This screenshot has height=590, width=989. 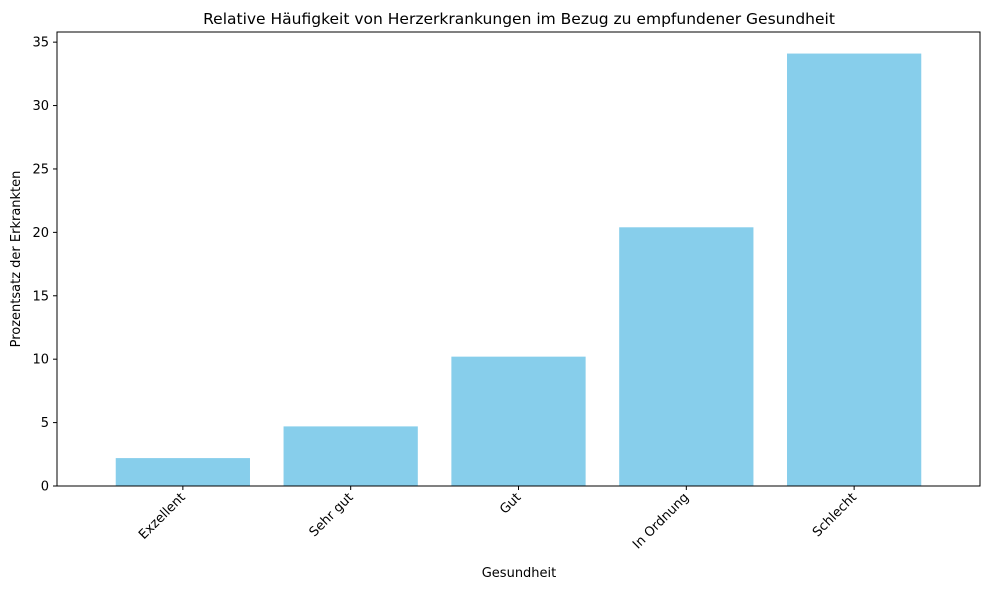 What do you see at coordinates (40, 296) in the screenshot?
I see `y-tick-label: 15` at bounding box center [40, 296].